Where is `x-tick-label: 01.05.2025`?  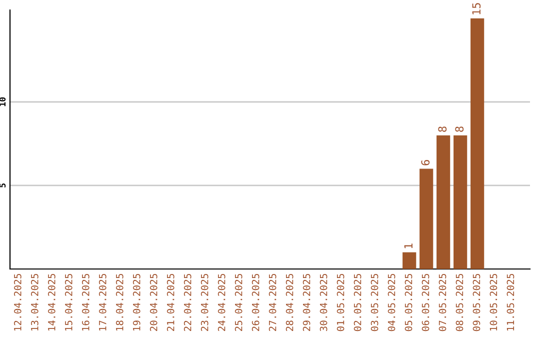 x-tick-label: 01.05.2025 is located at coordinates (340, 303).